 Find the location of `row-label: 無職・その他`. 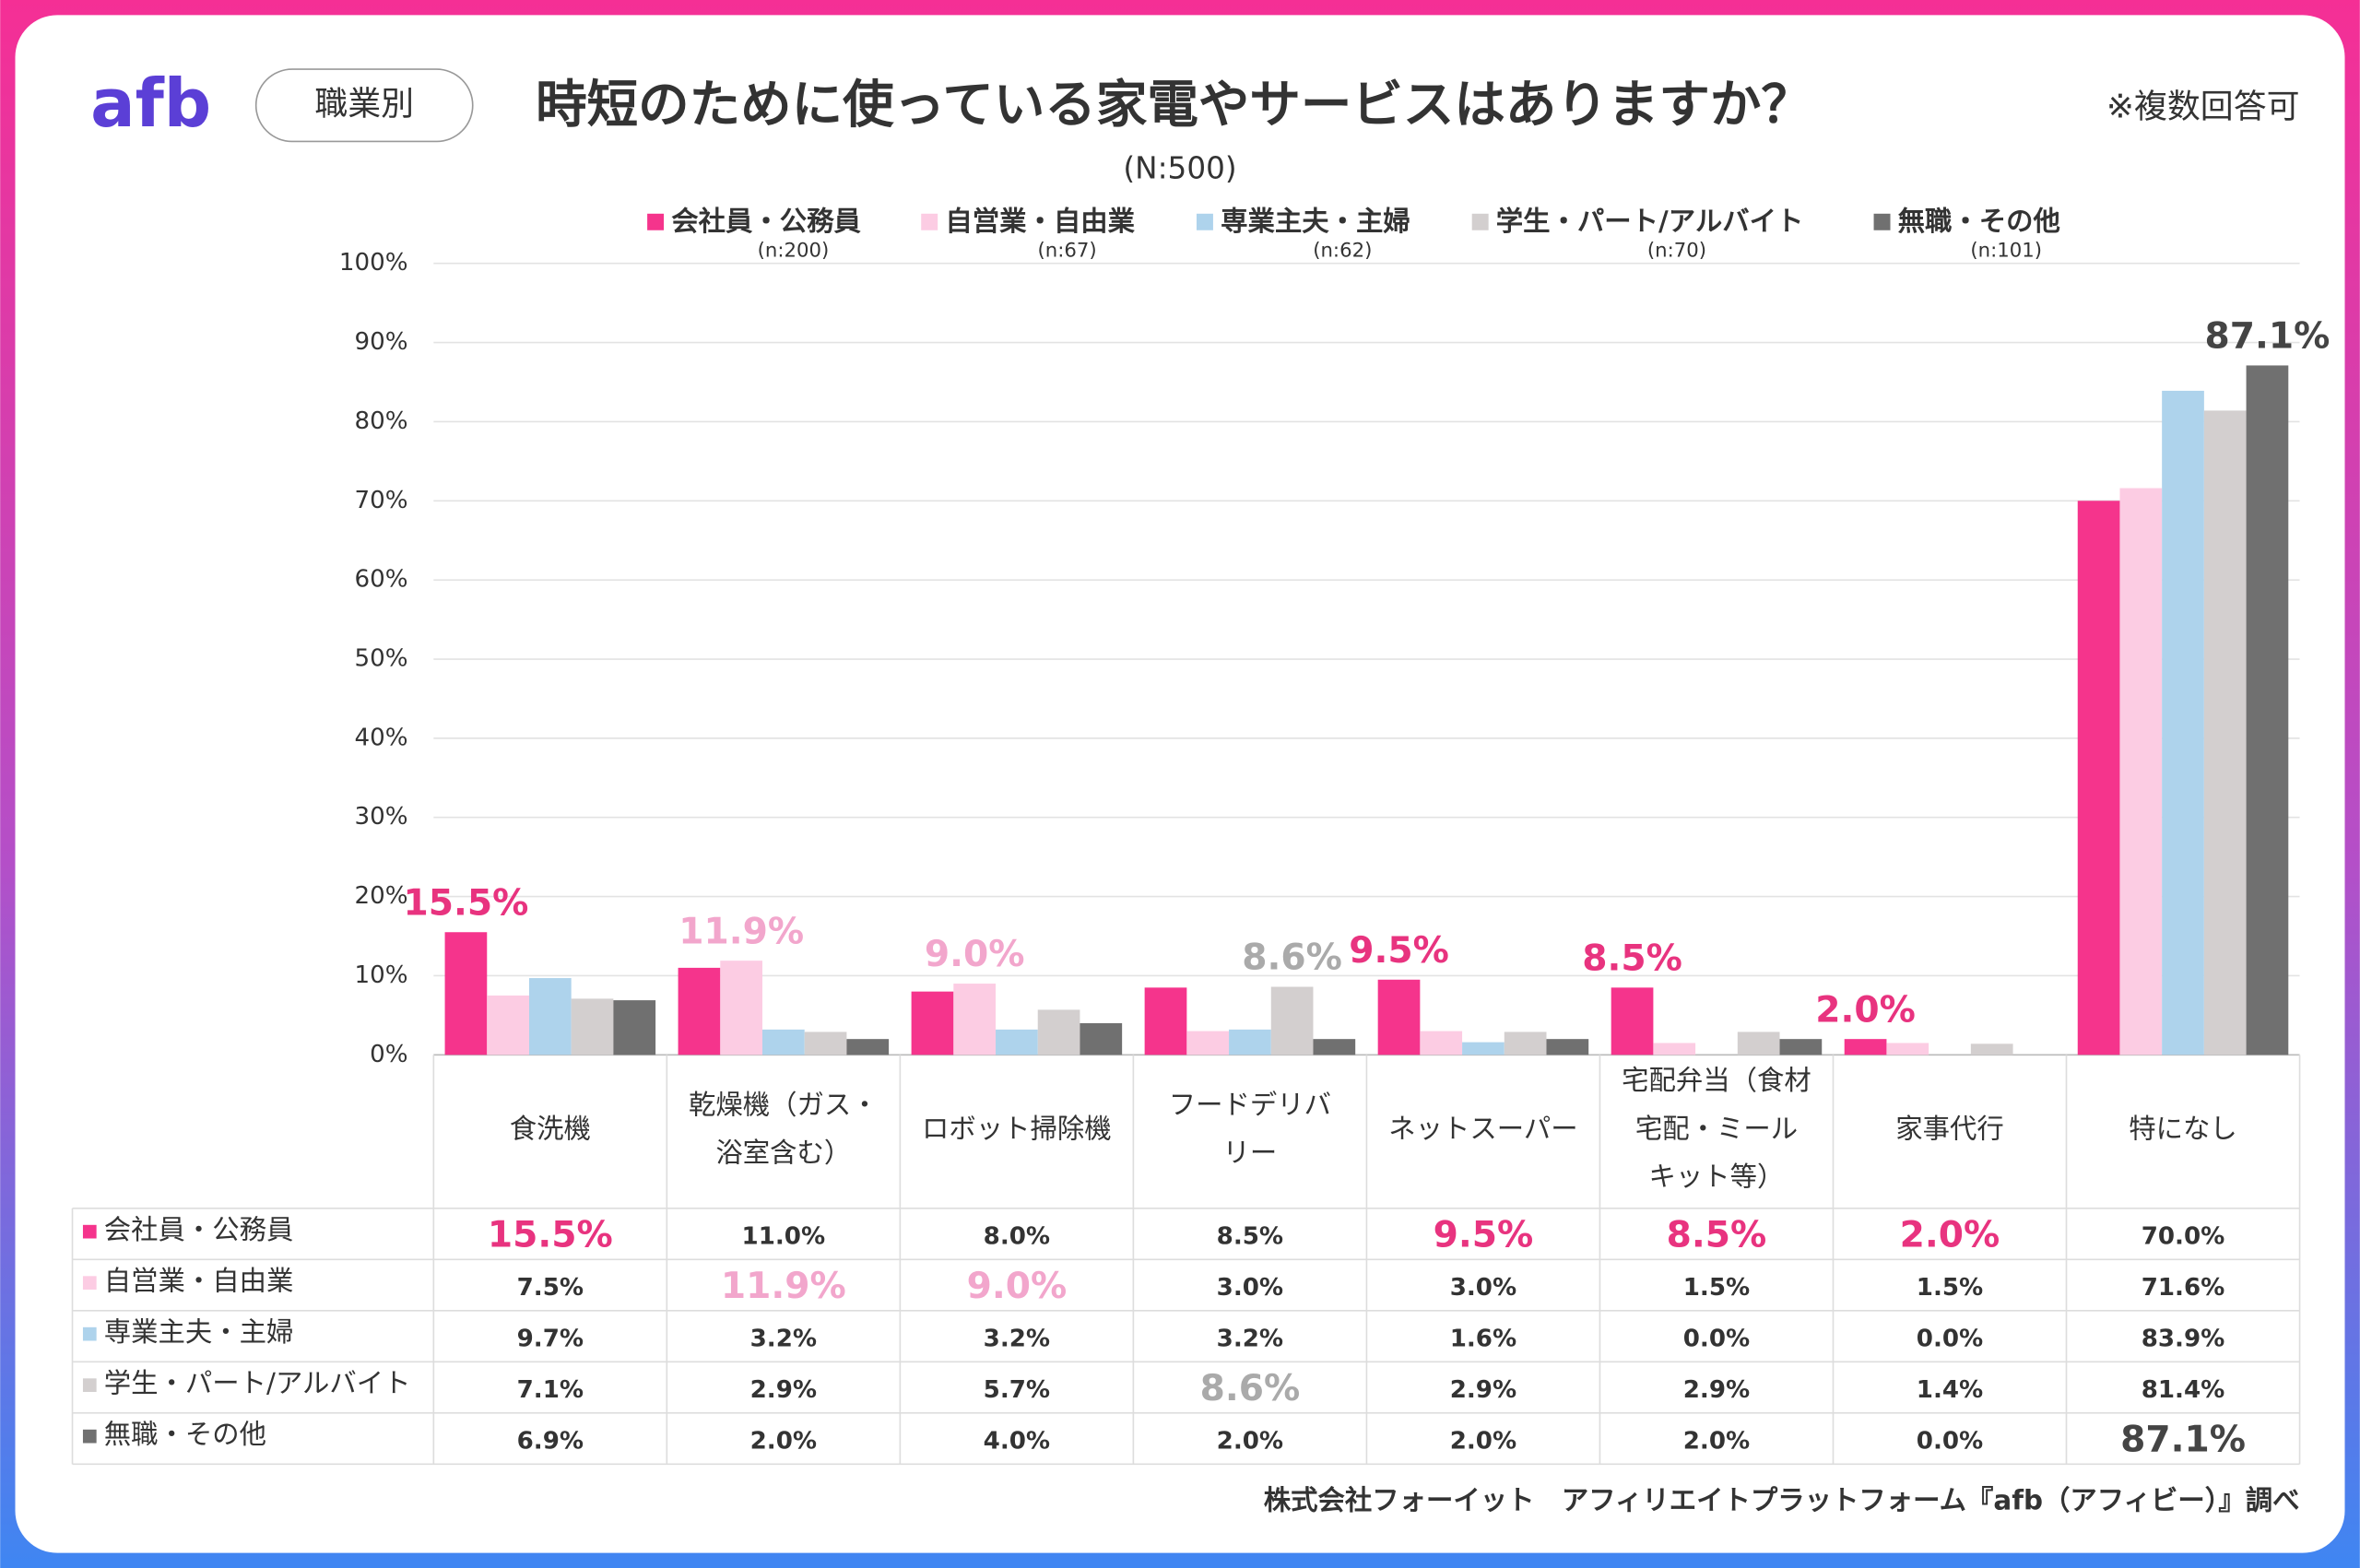

row-label: 無職・その他 is located at coordinates (185, 1434).